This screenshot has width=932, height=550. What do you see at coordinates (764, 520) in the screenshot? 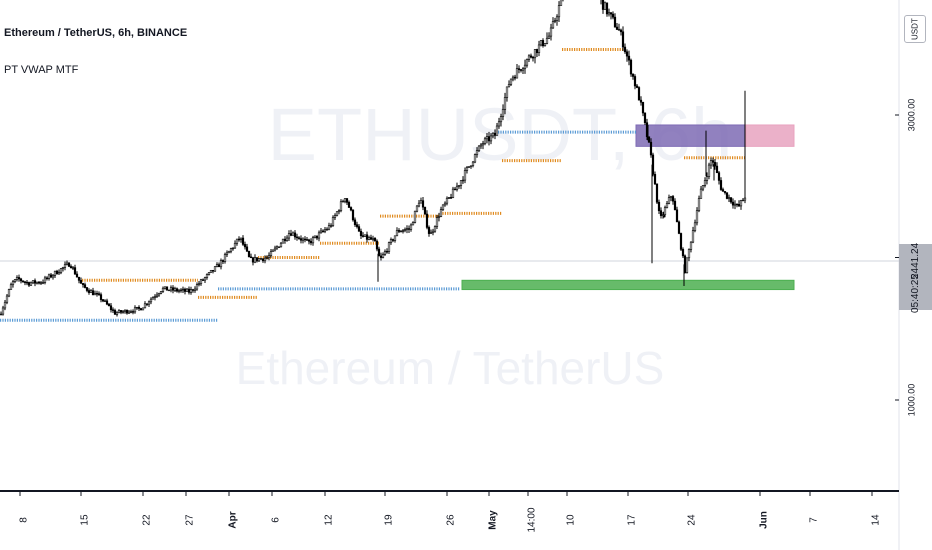
I see `time-tick-label: Jun` at bounding box center [764, 520].